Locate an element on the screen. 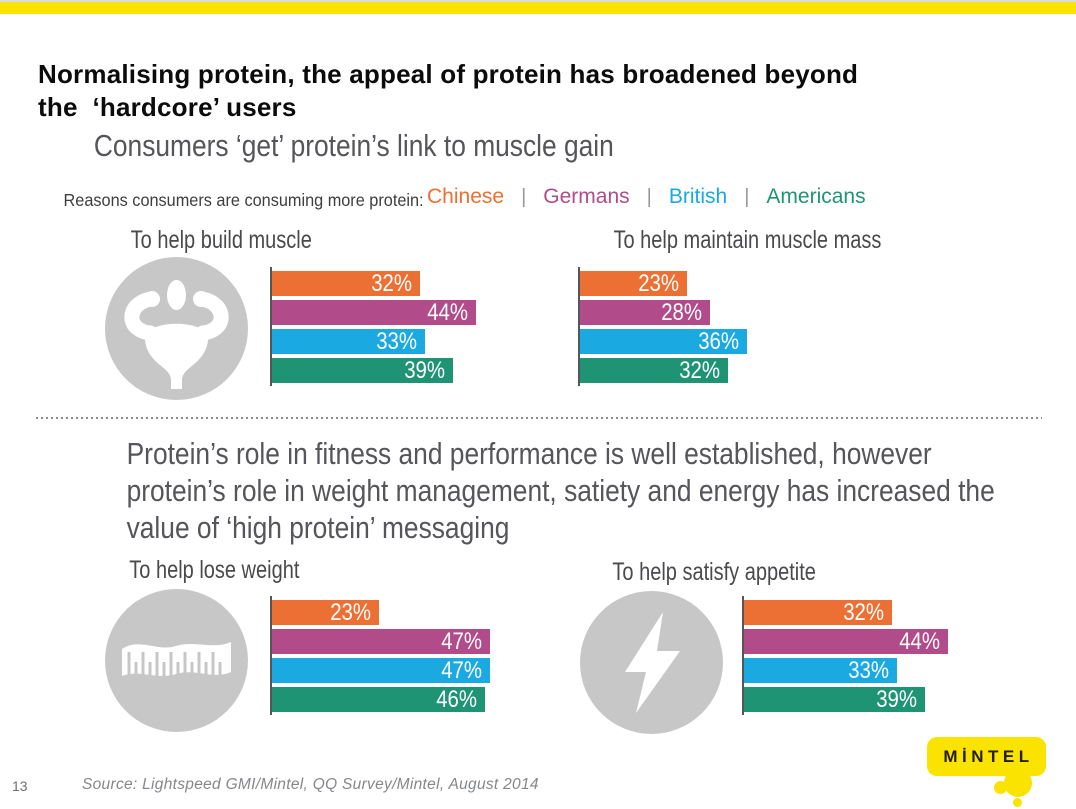  bar-british: 36% is located at coordinates (715, 341).